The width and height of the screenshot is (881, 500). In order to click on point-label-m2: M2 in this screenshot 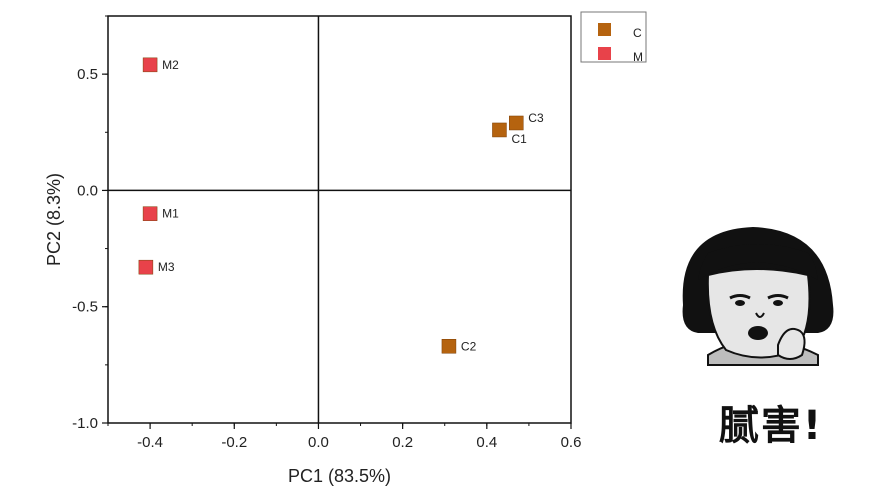, I will do `click(170, 65)`.